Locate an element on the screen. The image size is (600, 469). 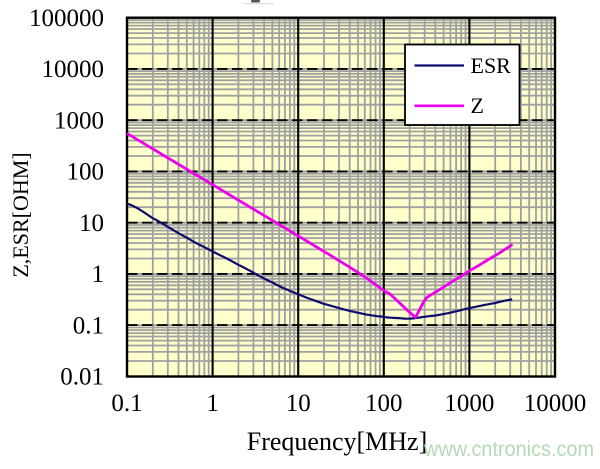
svg-text: 100000 is located at coordinates (66, 18).